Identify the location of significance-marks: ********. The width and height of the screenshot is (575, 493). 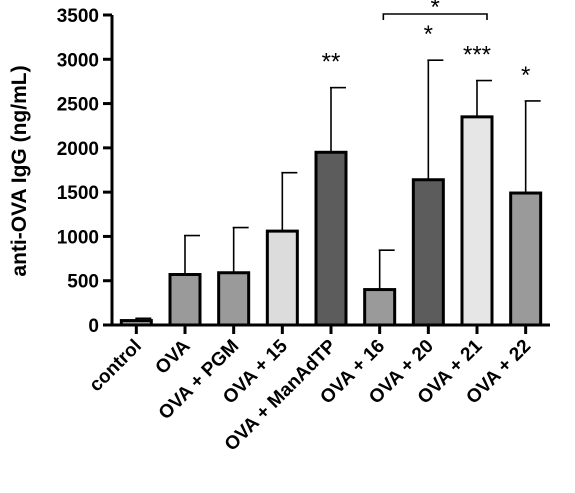
(426, 44).